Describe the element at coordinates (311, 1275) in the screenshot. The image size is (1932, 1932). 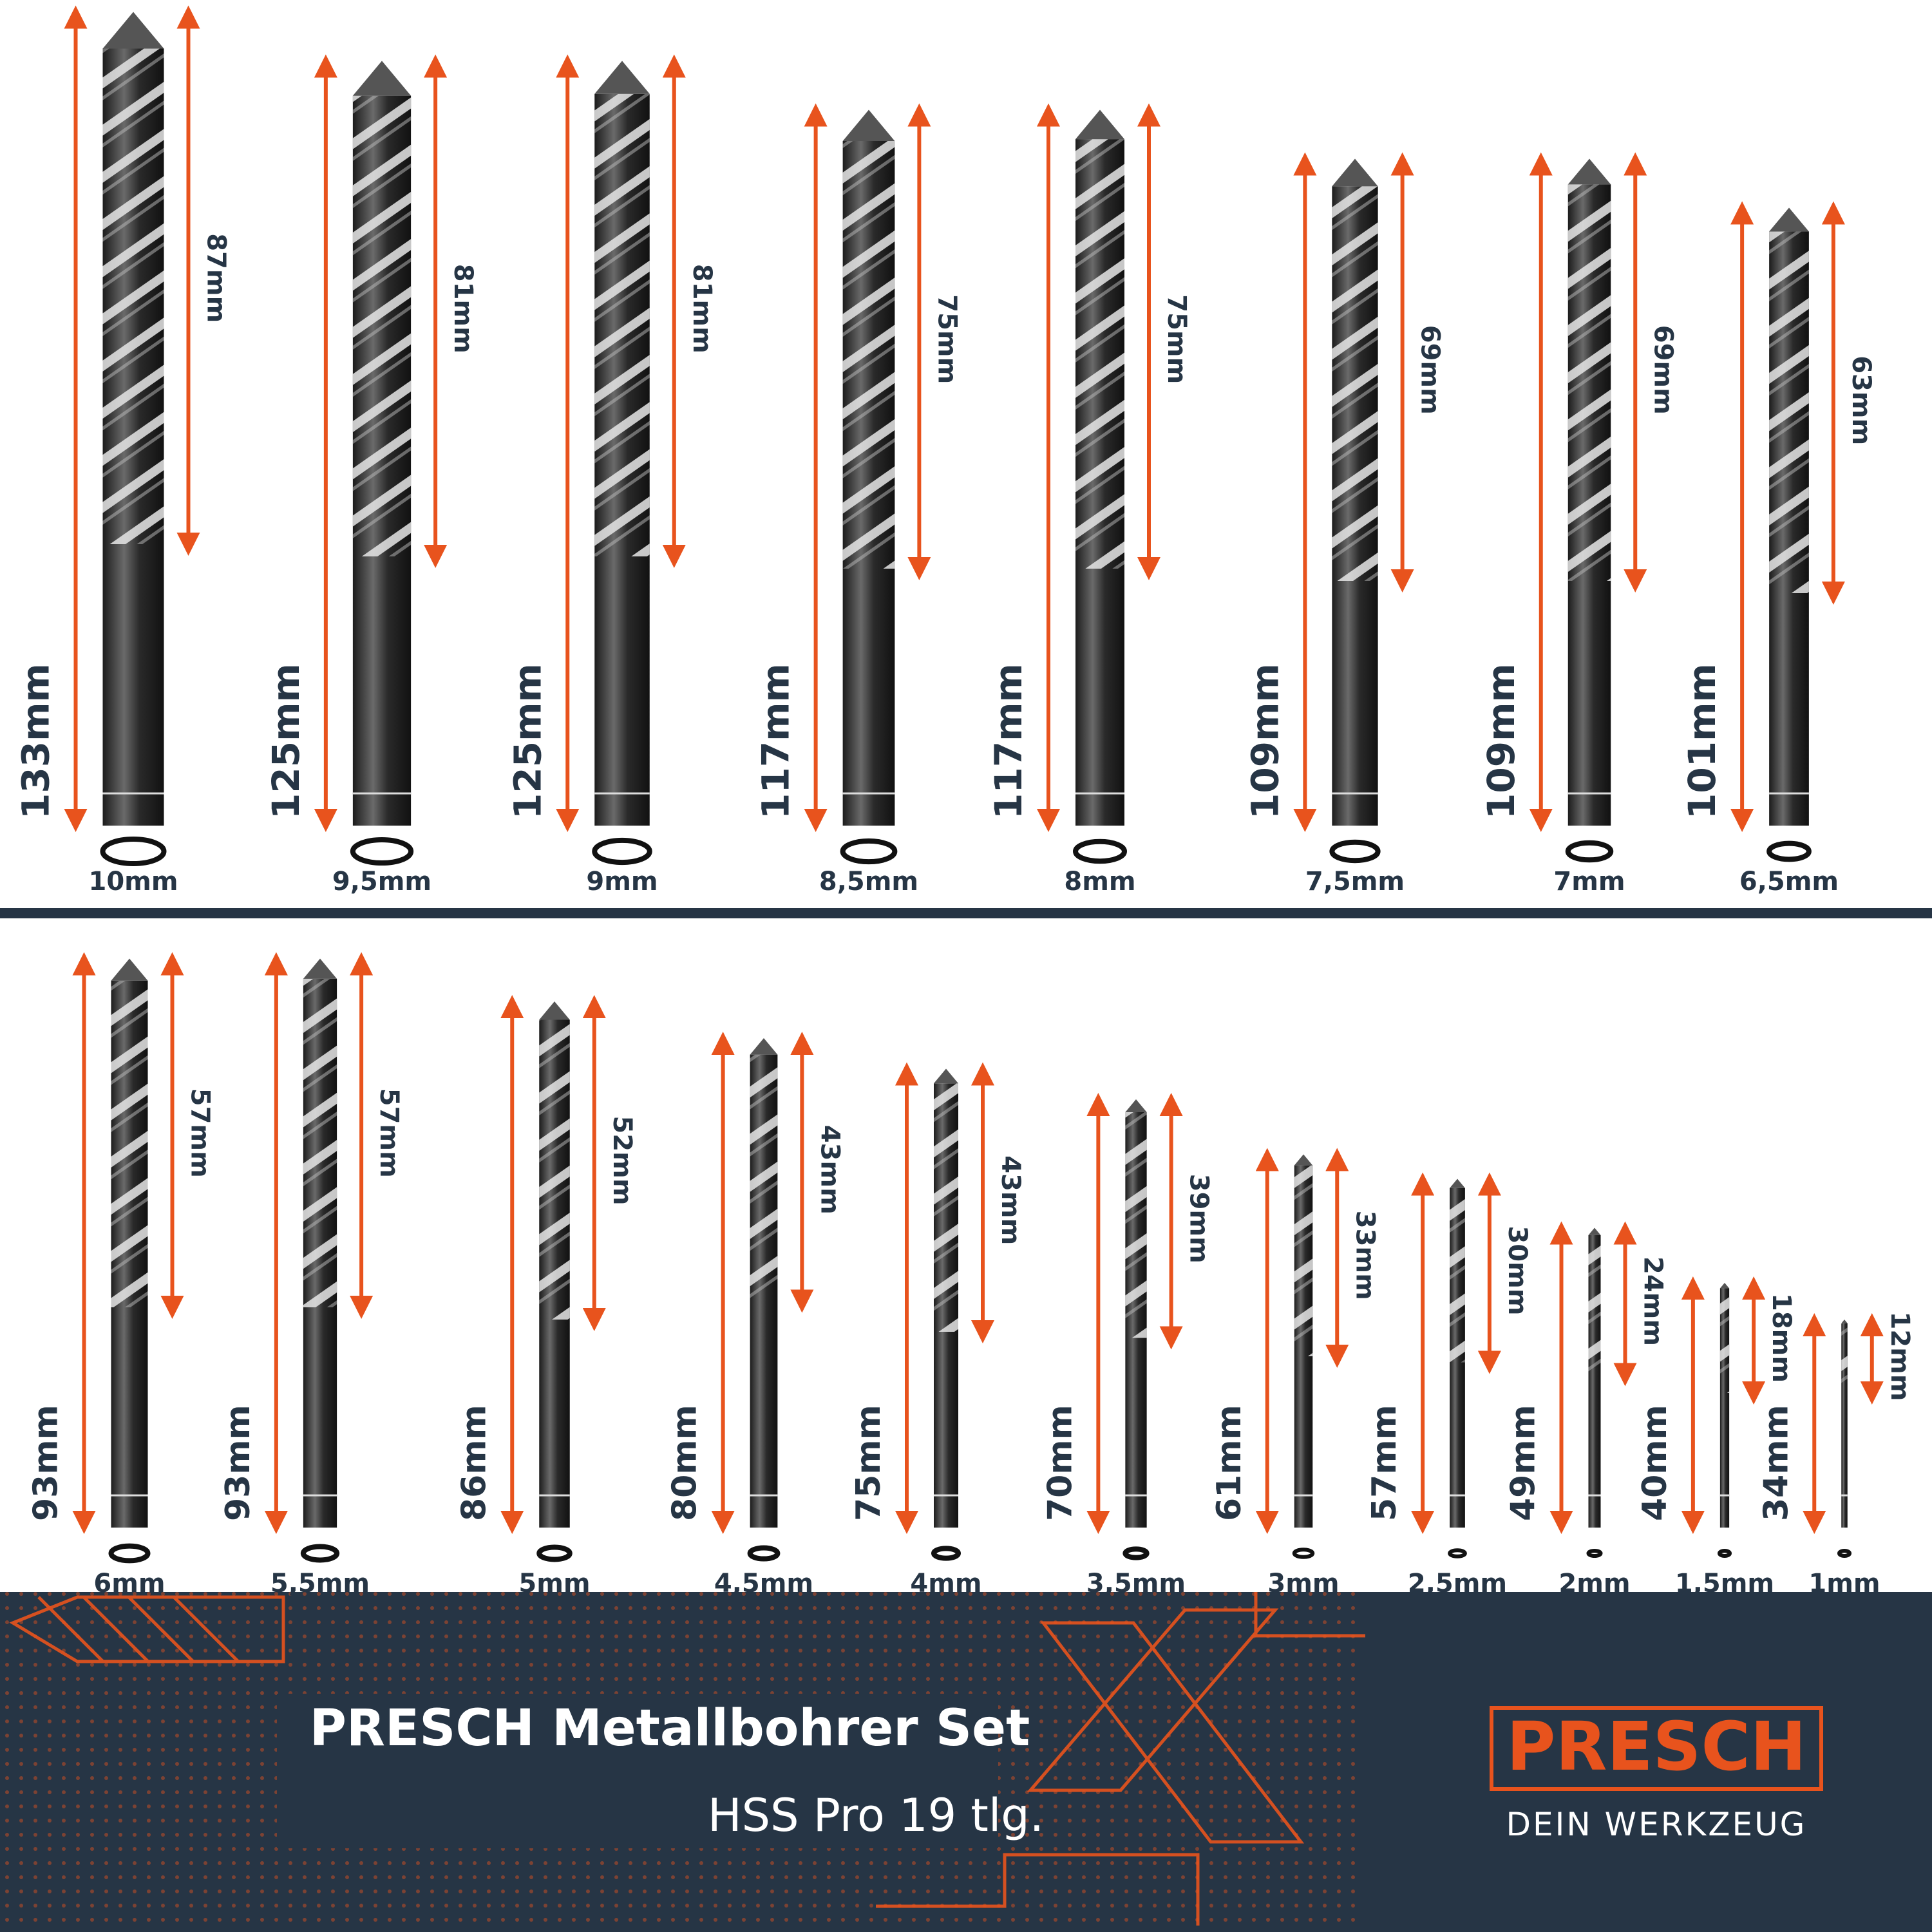
I see `drill: 93mm 57mm 5,5mm` at that location.